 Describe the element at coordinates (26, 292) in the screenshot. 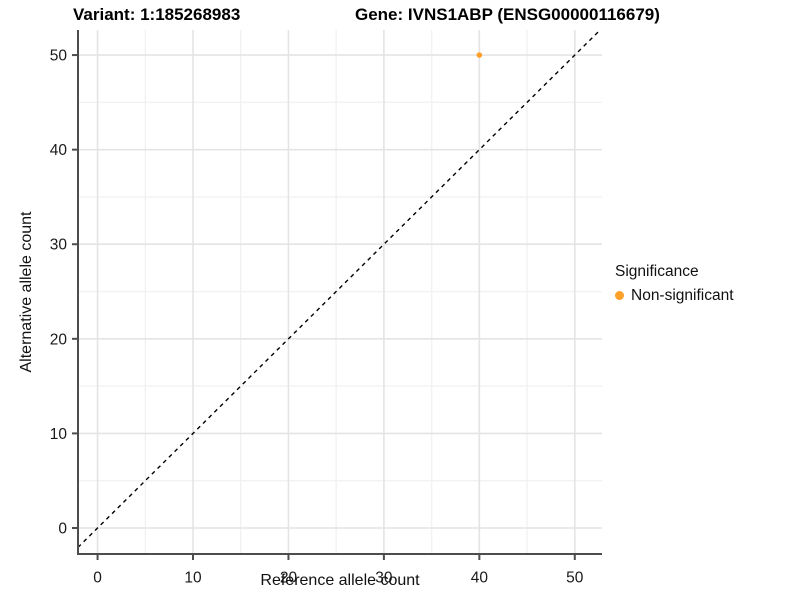

I see `y-axis-title: Alternative allele count` at that location.